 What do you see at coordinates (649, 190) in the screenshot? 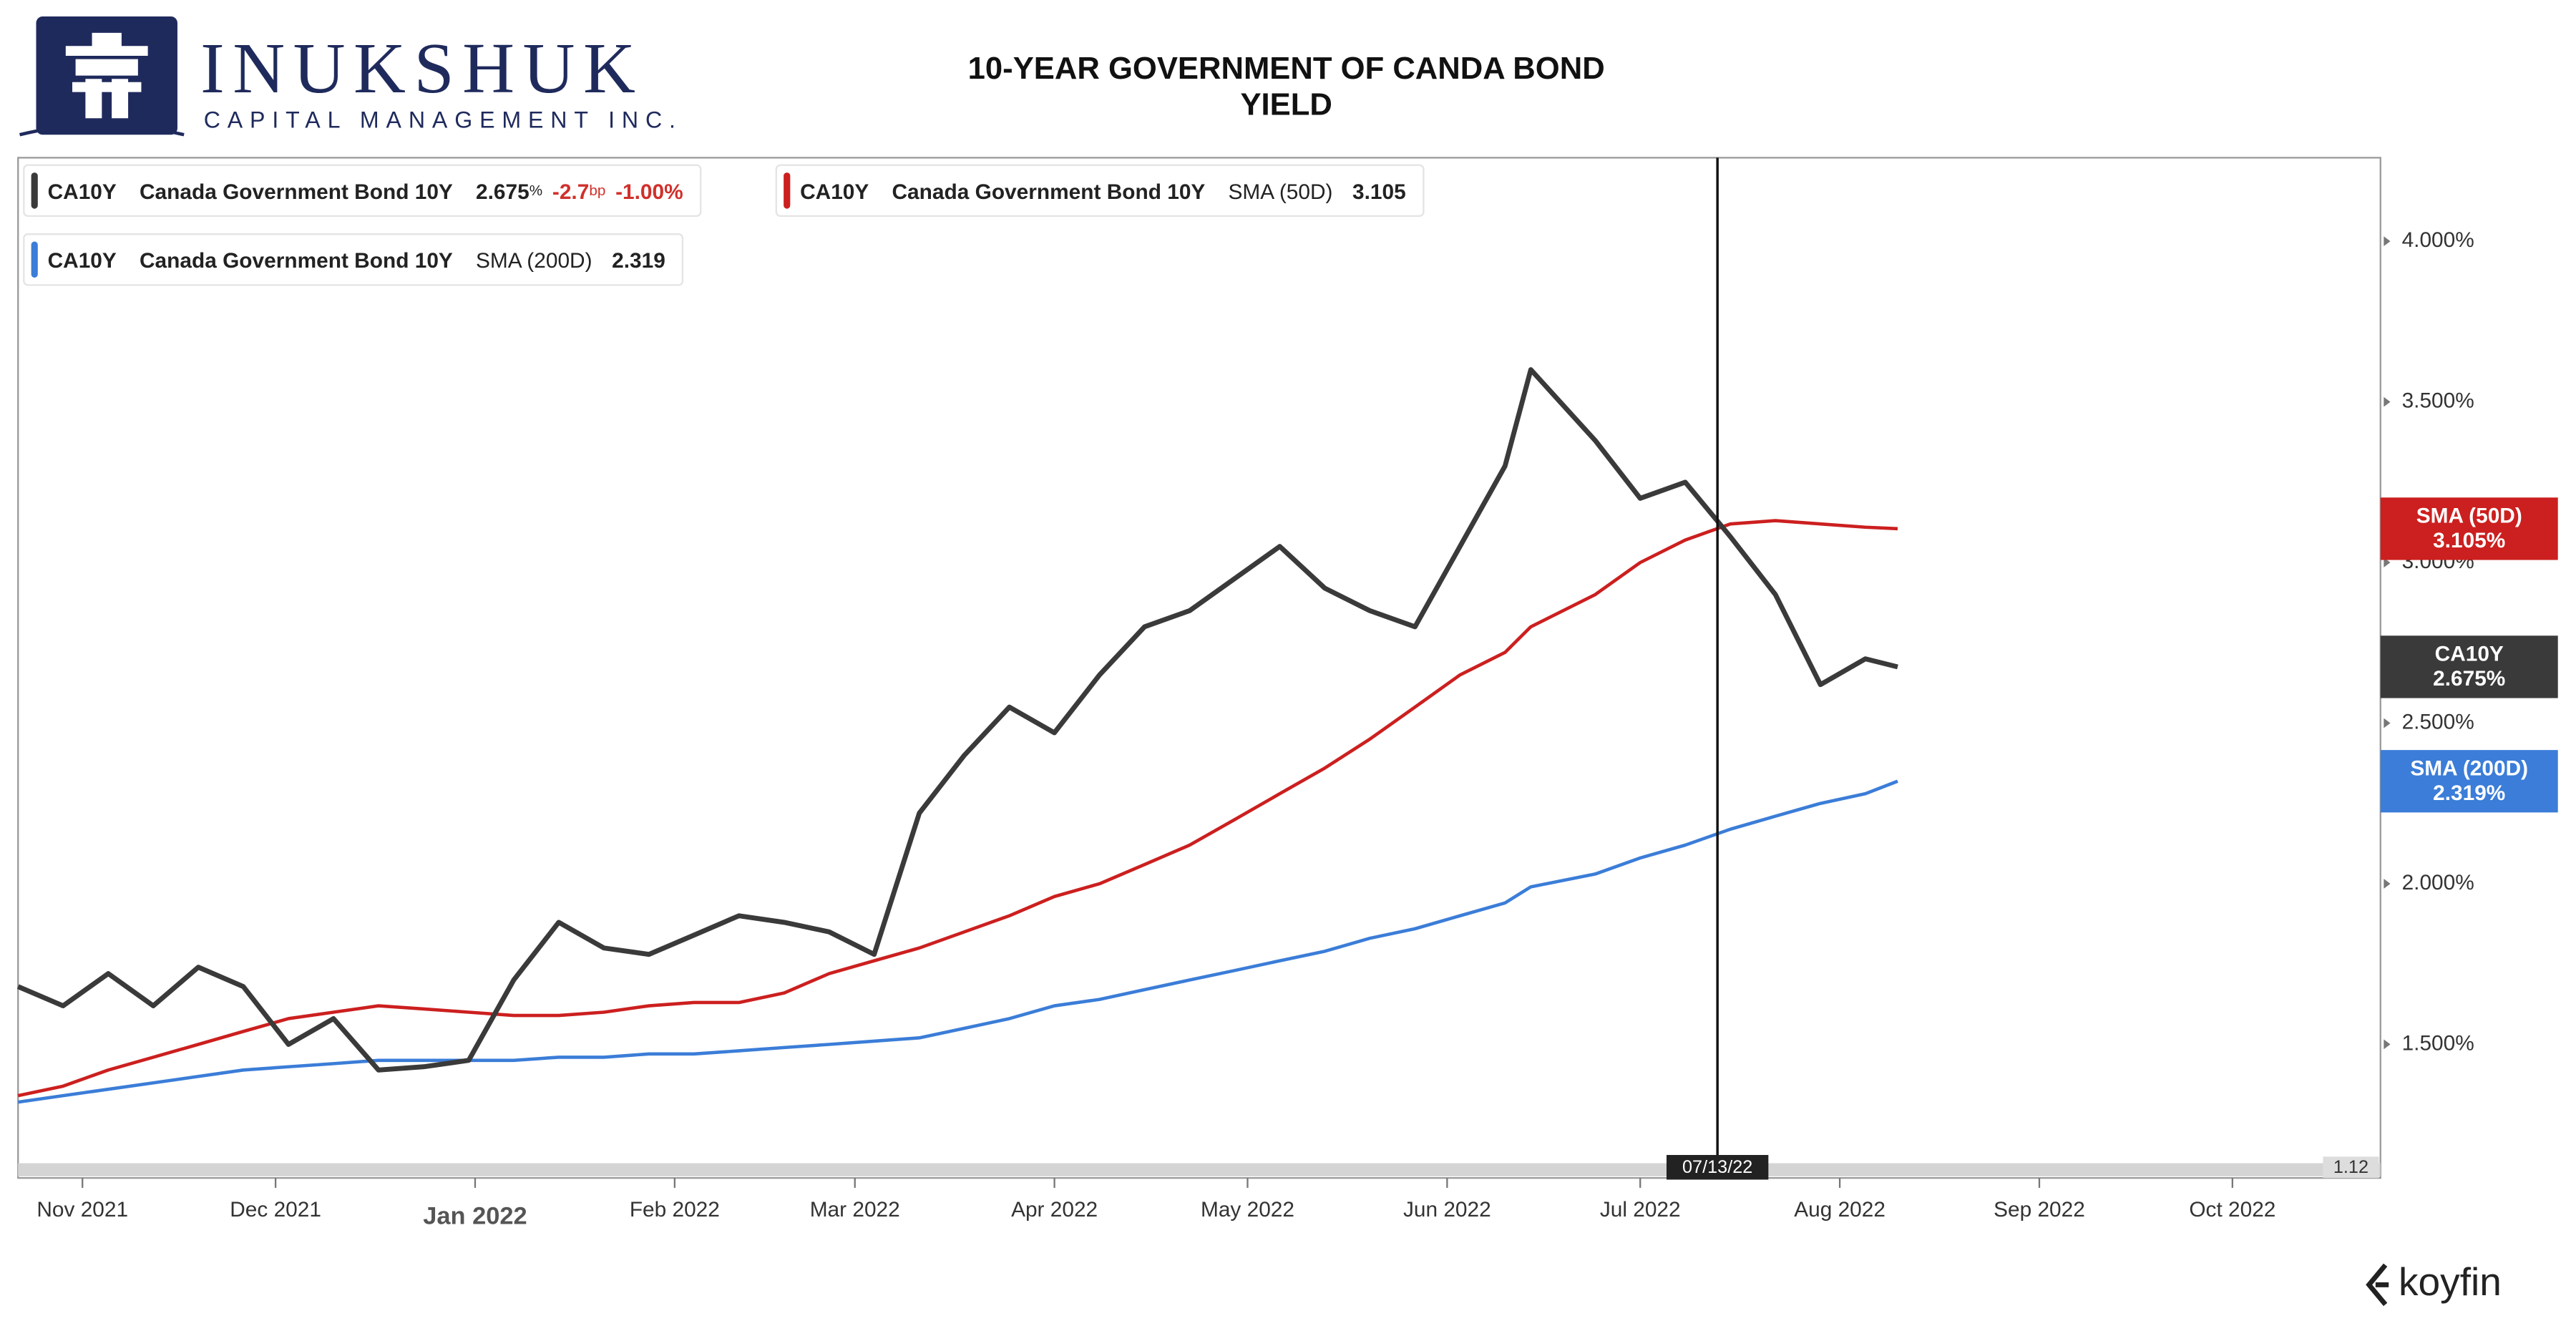
I see `legend-change-pct: -1.00%` at bounding box center [649, 190].